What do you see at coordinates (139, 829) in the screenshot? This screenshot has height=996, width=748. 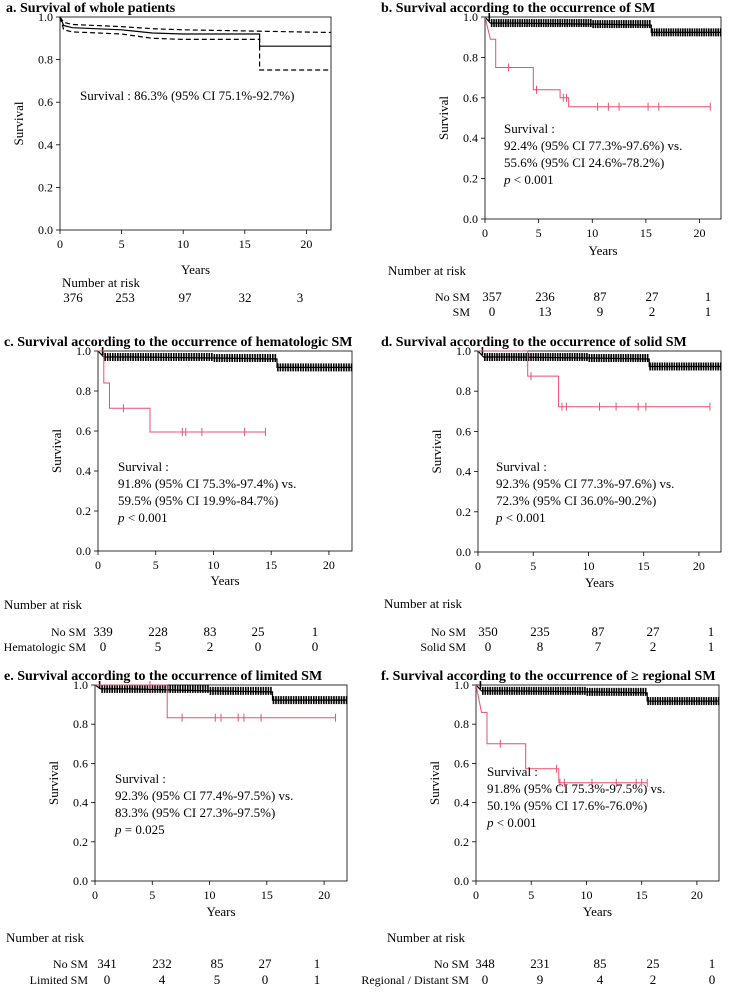 I see `annotation-line: p = 0.025` at bounding box center [139, 829].